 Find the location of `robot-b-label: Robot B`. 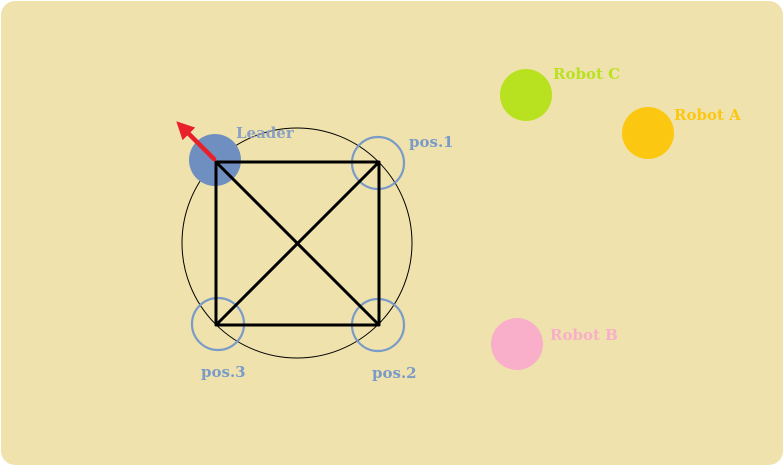

robot-b-label: Robot B is located at coordinates (584, 335).